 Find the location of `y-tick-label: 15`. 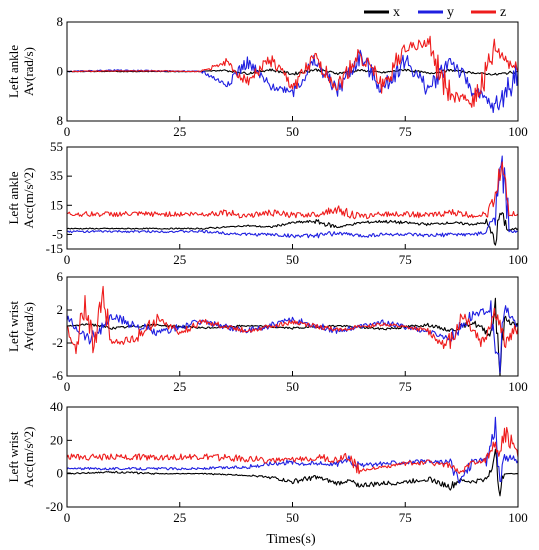

y-tick-label: 15 is located at coordinates (56, 204).